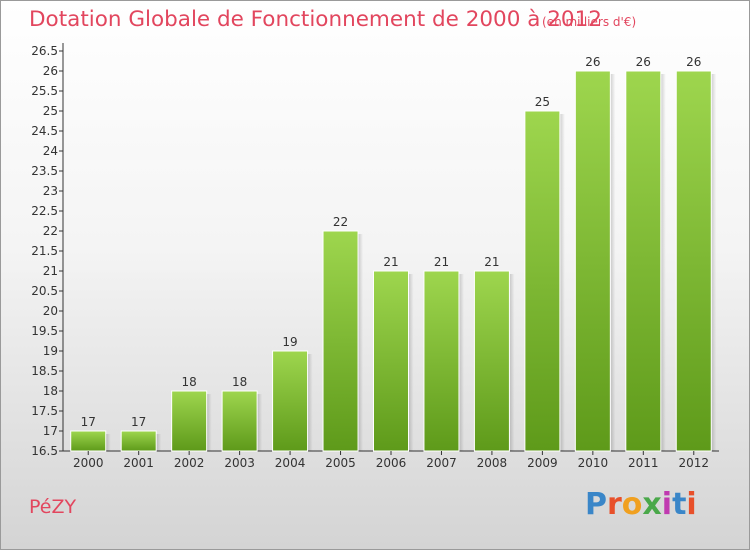  Describe the element at coordinates (340, 341) in the screenshot. I see `bar-2005` at that location.